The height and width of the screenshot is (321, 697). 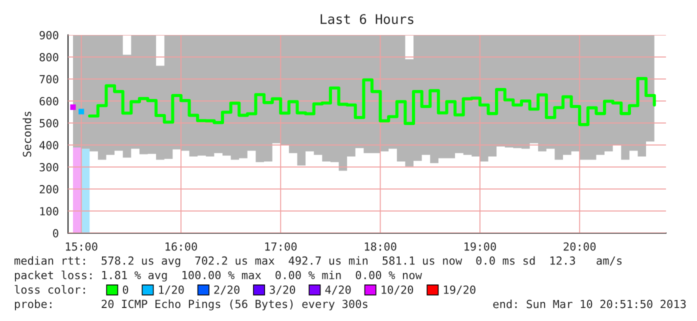 I want to click on legend-label: 4/20, so click(x=338, y=290).